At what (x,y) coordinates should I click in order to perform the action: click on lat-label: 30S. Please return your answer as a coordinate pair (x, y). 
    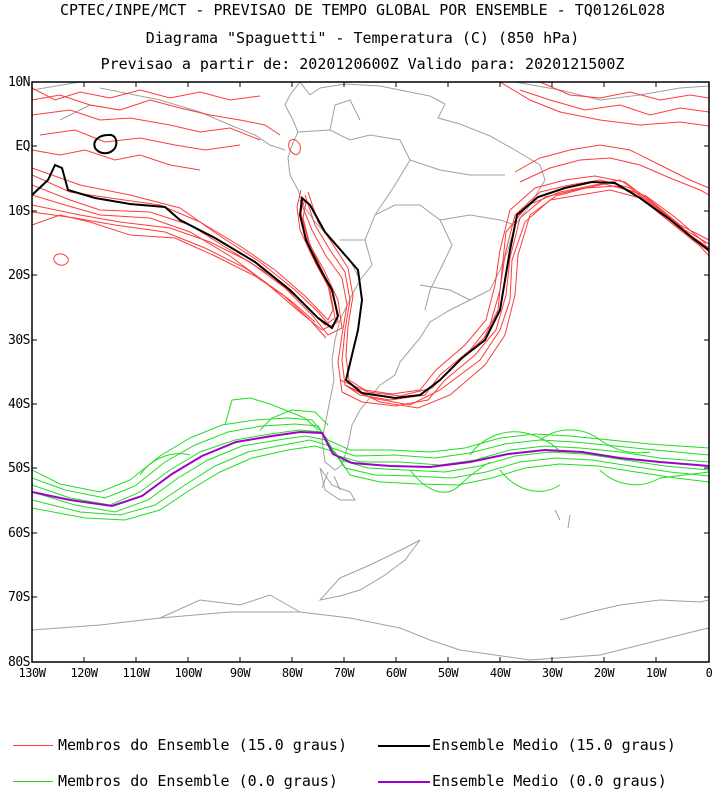
    Looking at the image, I should click on (19, 340).